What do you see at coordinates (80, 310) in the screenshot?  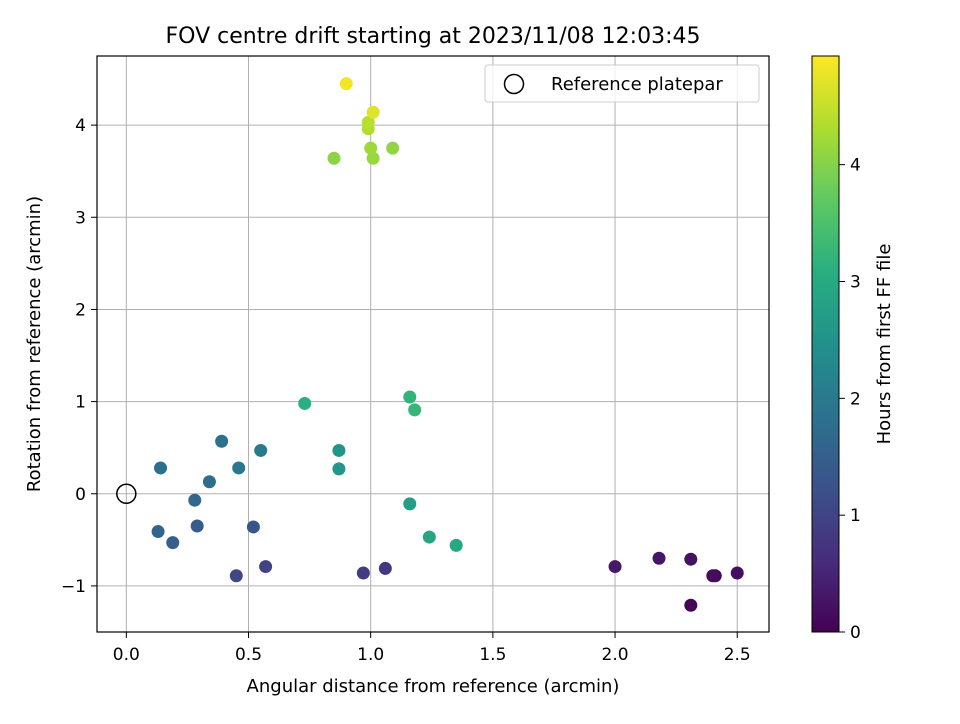 I see `y-tick-label: 2` at bounding box center [80, 310].